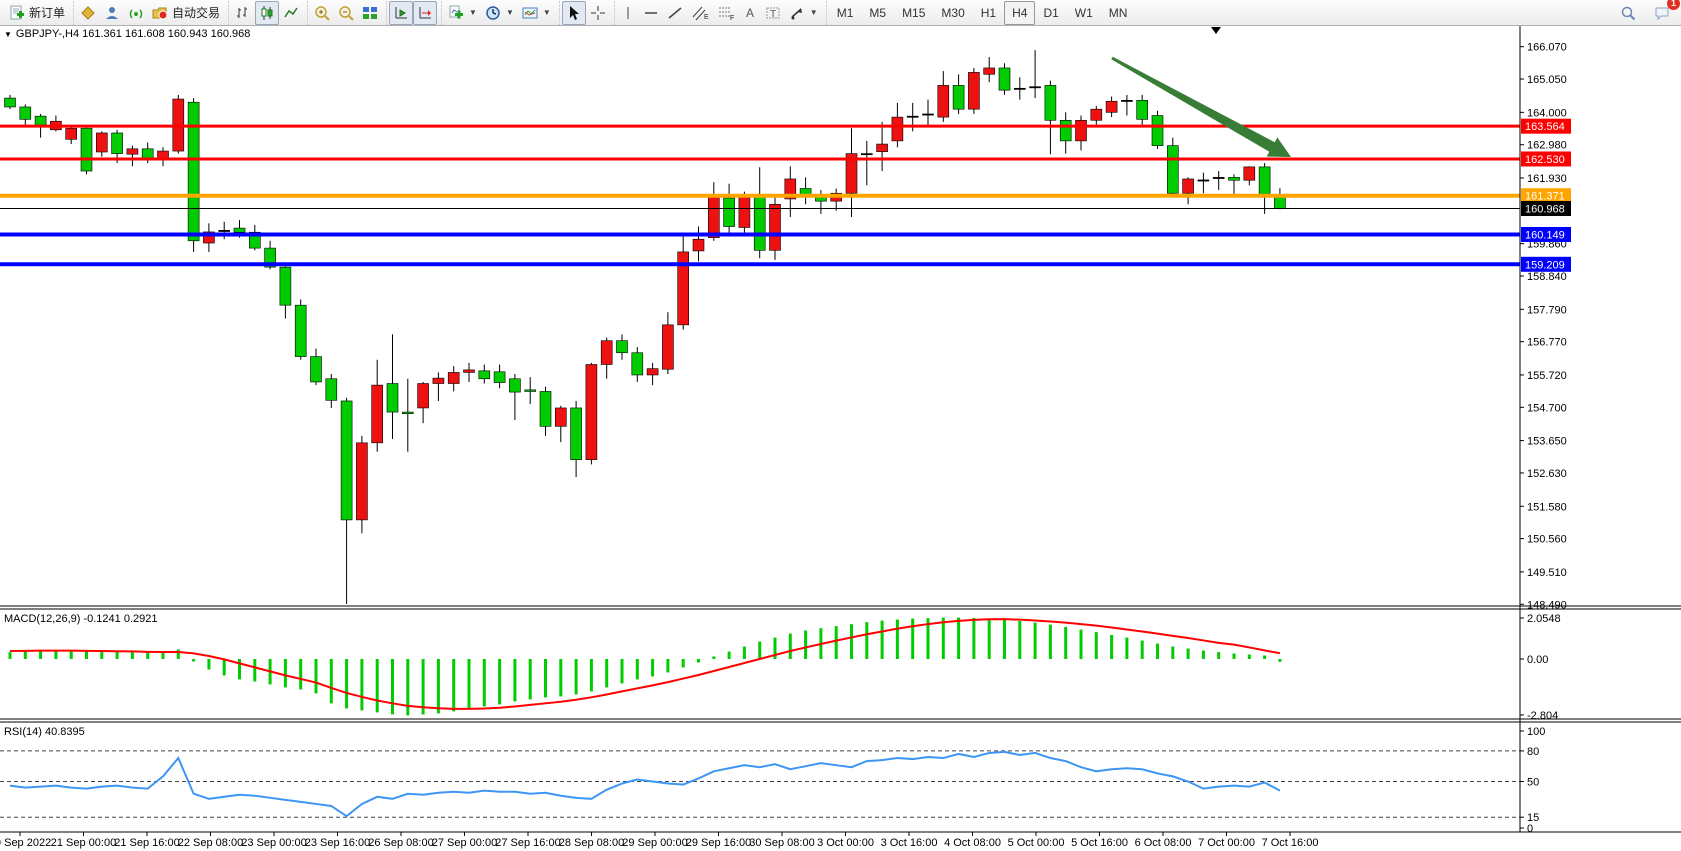 The width and height of the screenshot is (1681, 851). I want to click on timeframe-group: M1 M5 M15 M30 H1 H4 D1 W1 MN, so click(981, 12).